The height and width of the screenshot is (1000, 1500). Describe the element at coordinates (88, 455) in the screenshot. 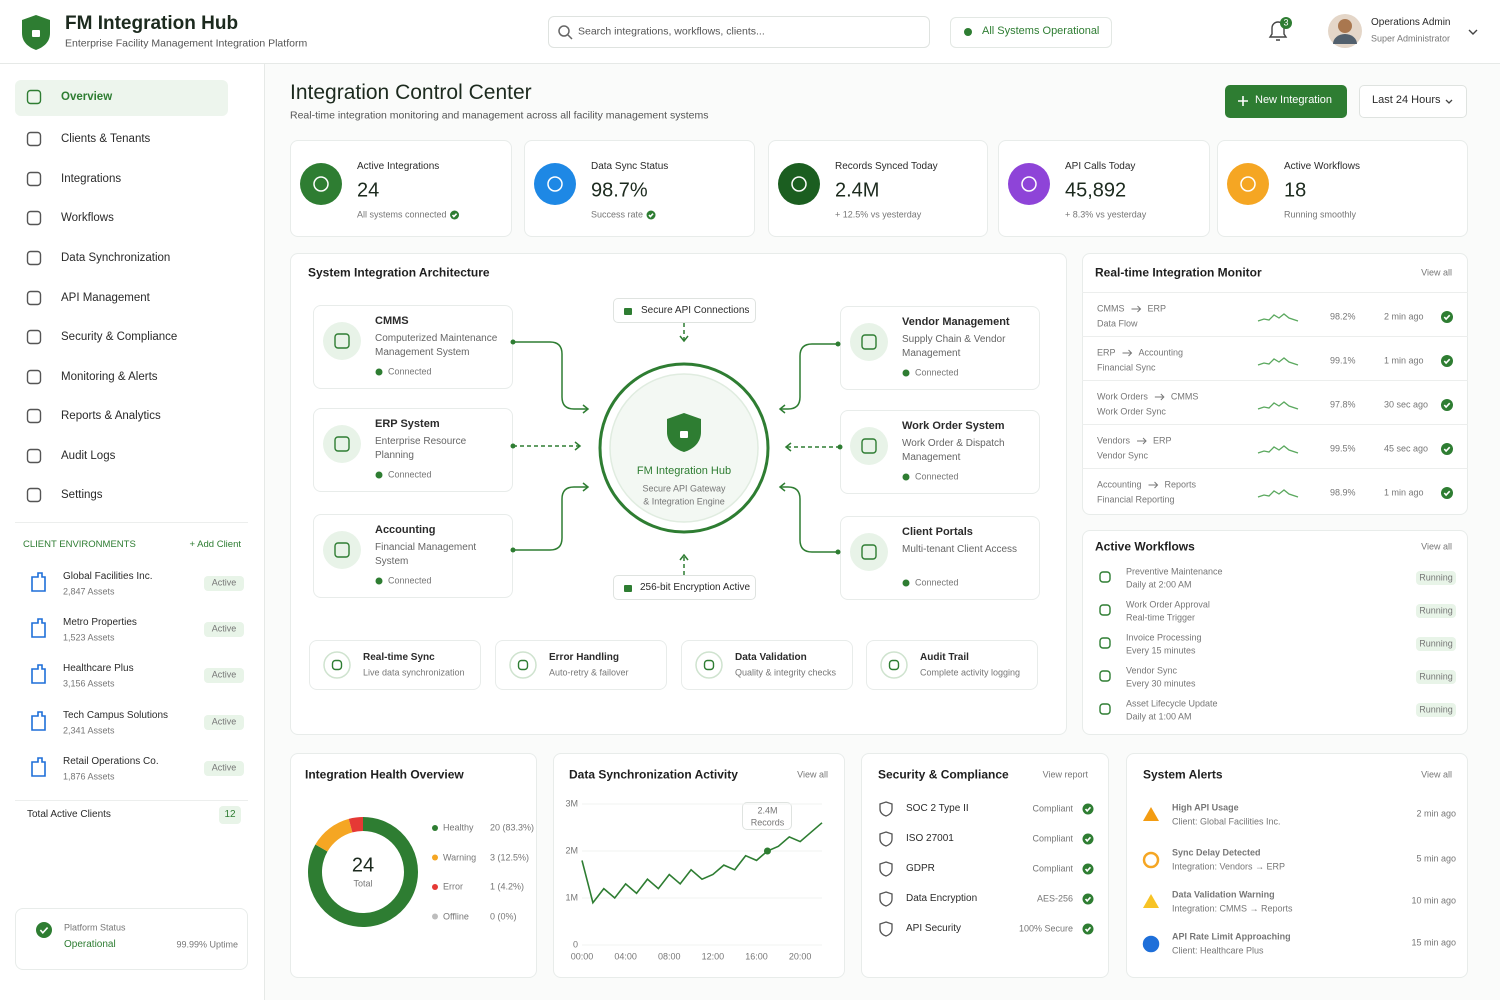

I see `nav-item: Audit Logs` at that location.